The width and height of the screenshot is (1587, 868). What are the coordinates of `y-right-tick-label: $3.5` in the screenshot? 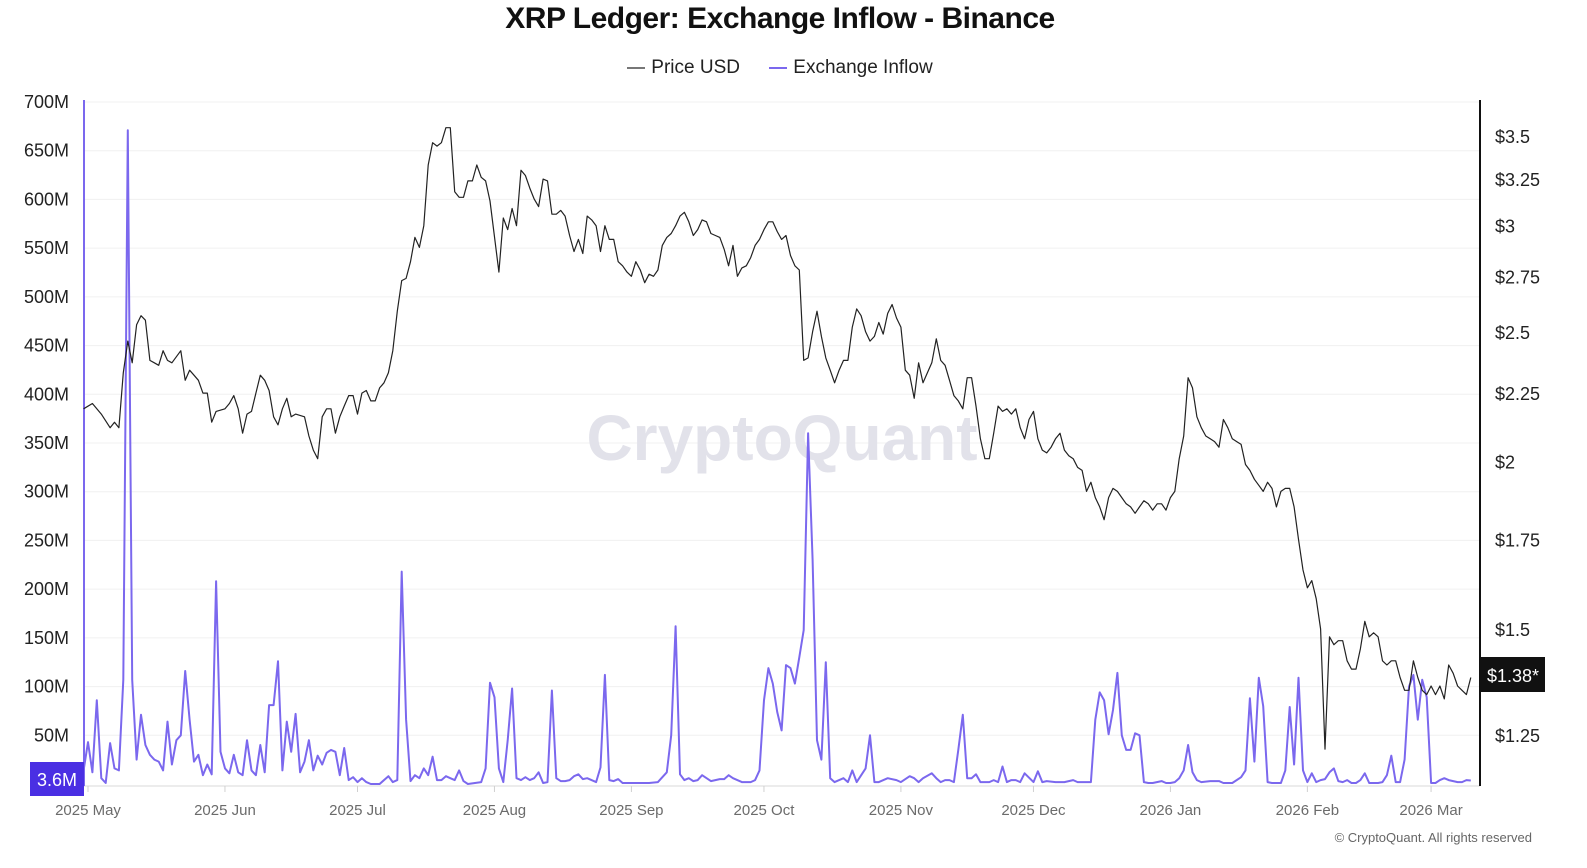 It's located at (1512, 137).